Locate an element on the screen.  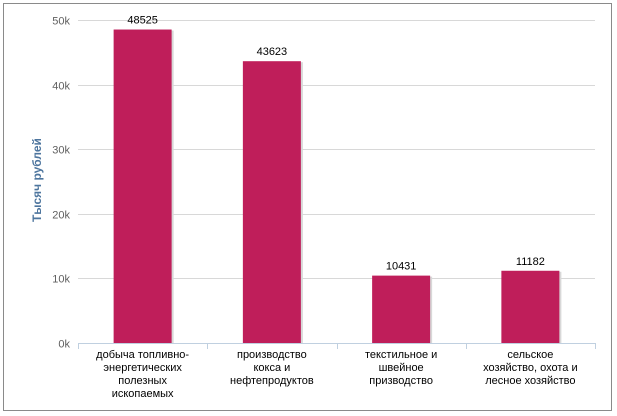
y-tick-label: 20k is located at coordinates (61, 216).